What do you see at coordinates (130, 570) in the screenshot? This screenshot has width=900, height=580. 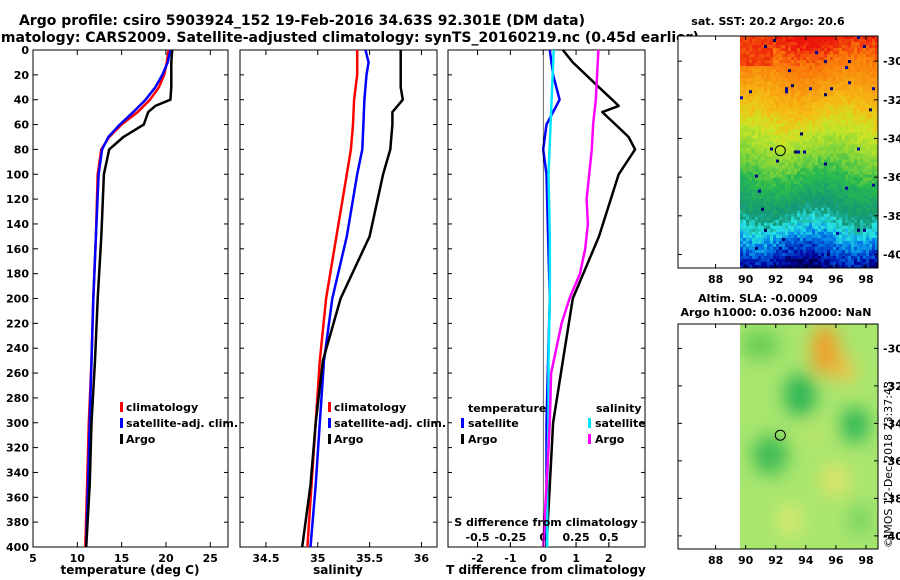 I see `temperature-x-label: temperature (deg C)` at bounding box center [130, 570].